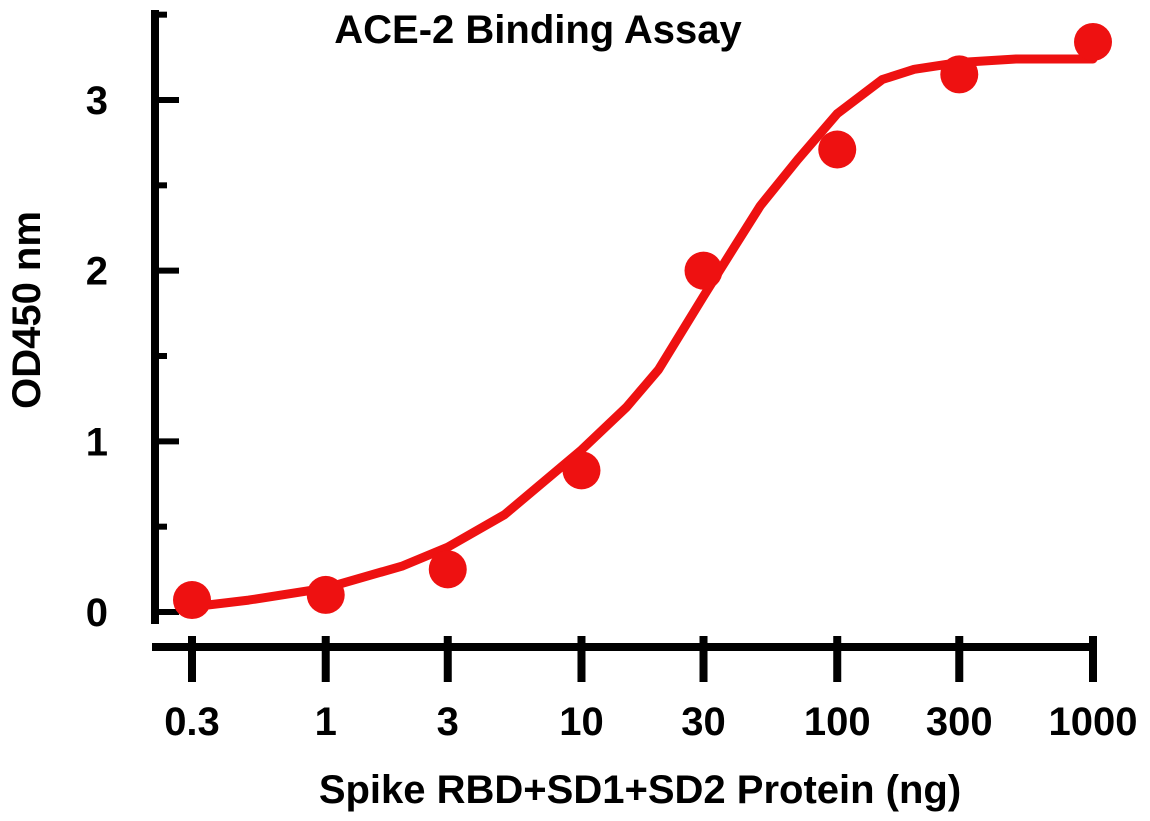 This screenshot has width=1150, height=821. Describe the element at coordinates (538, 30) in the screenshot. I see `chart-title: ACE-2 Binding Assay` at that location.